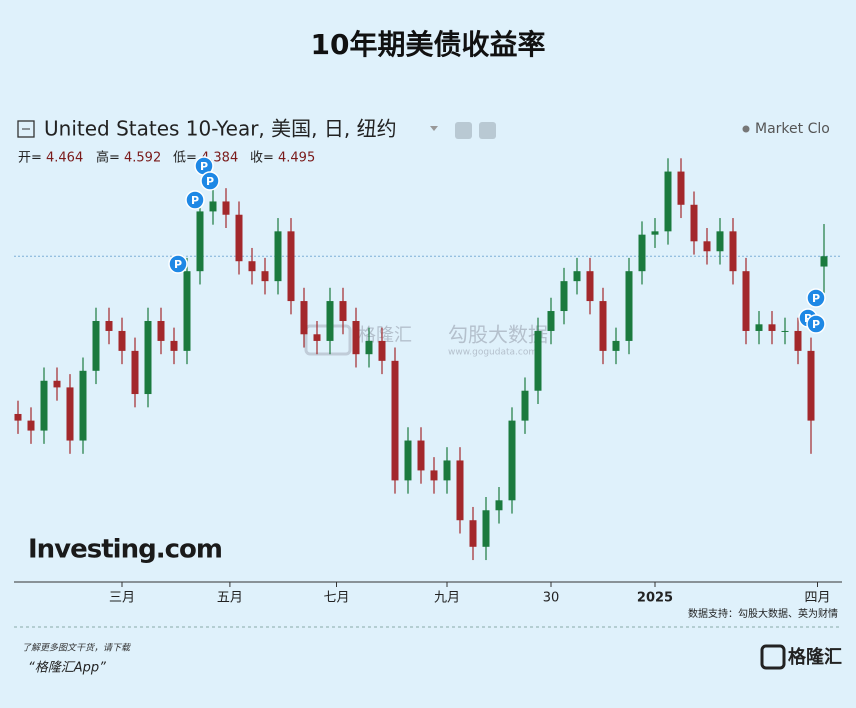  What do you see at coordinates (434, 128) in the screenshot?
I see `dropdown` at bounding box center [434, 128].